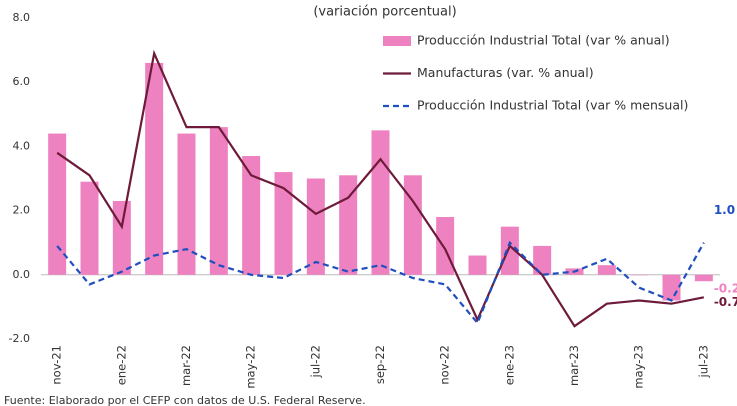 The height and width of the screenshot is (406, 737). What do you see at coordinates (725, 302) in the screenshot?
I see `data-label: -0.7` at bounding box center [725, 302].